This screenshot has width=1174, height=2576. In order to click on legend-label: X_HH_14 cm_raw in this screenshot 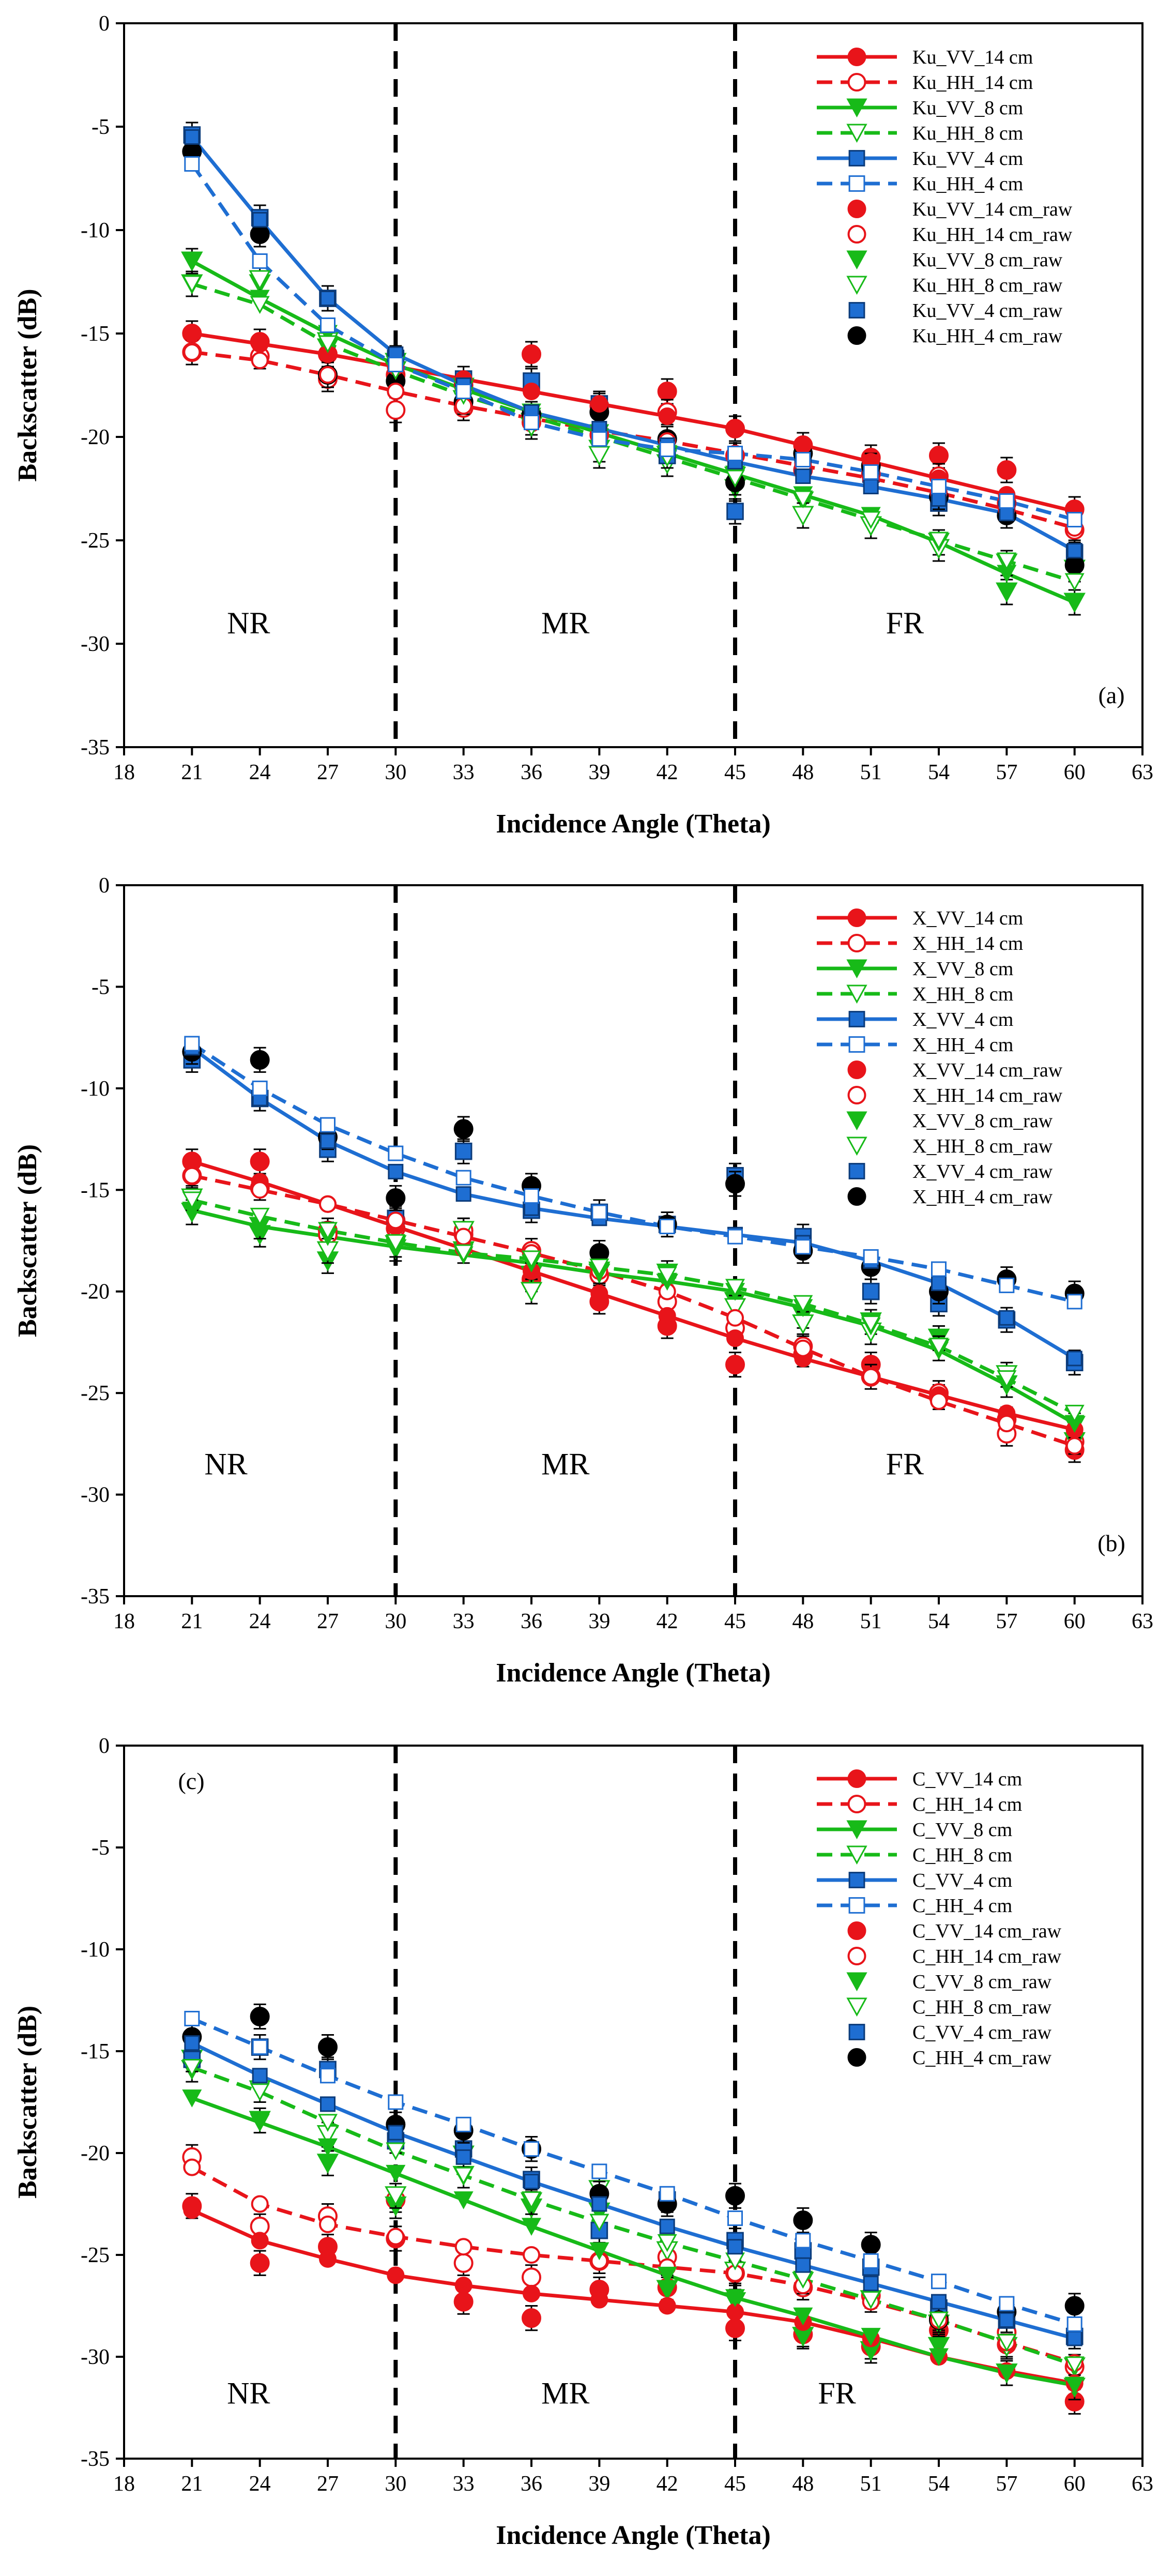, I will do `click(987, 1096)`.